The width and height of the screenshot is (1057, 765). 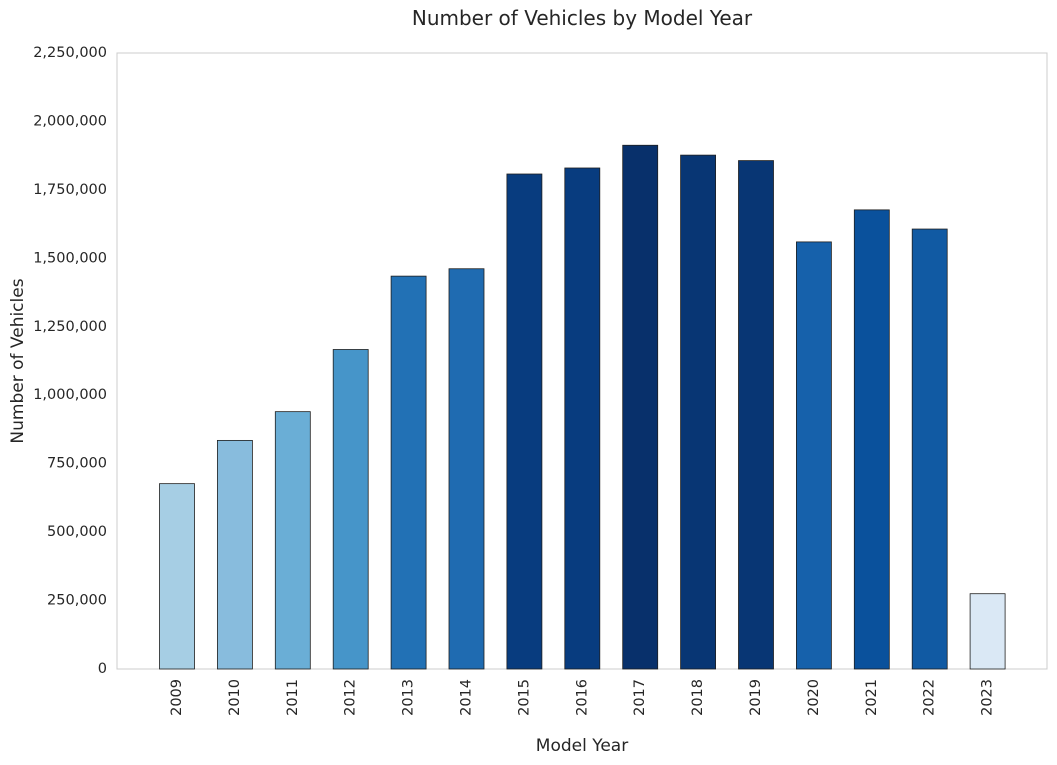 What do you see at coordinates (930, 697) in the screenshot?
I see `x-tick-label: 2022` at bounding box center [930, 697].